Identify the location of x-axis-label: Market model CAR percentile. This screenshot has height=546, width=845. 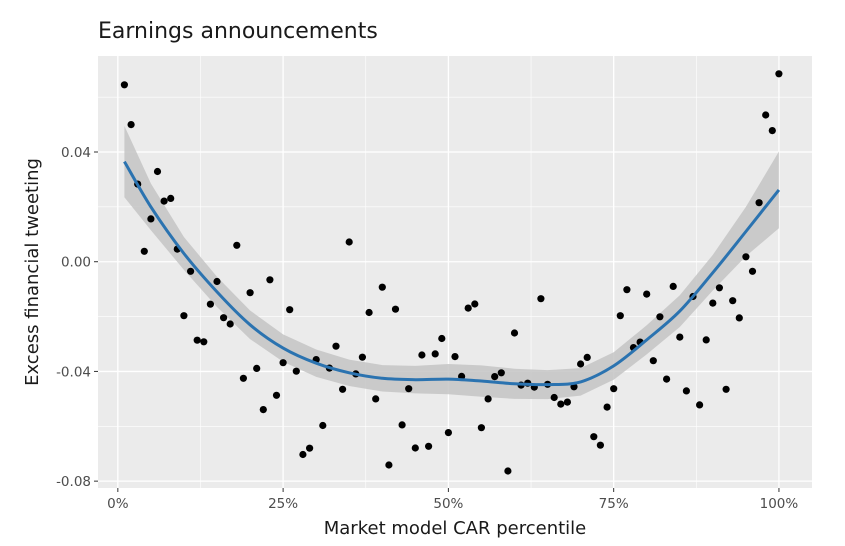
(455, 528).